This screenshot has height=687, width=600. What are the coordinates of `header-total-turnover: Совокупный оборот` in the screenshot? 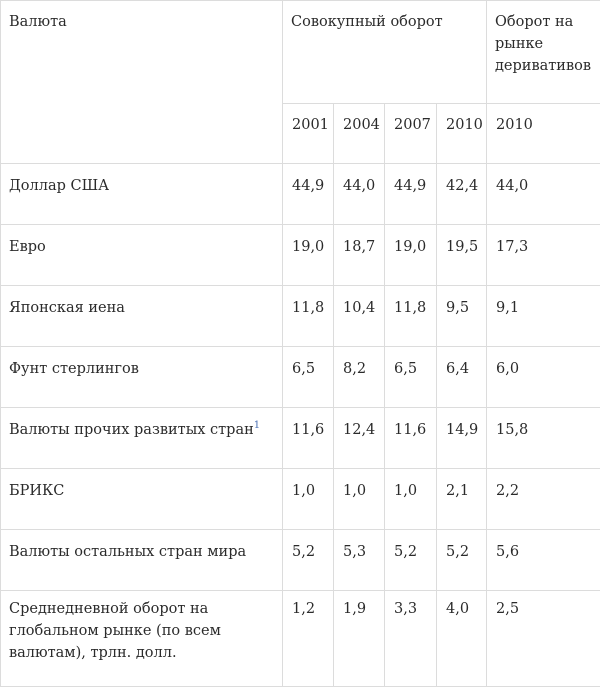 It's located at (385, 52).